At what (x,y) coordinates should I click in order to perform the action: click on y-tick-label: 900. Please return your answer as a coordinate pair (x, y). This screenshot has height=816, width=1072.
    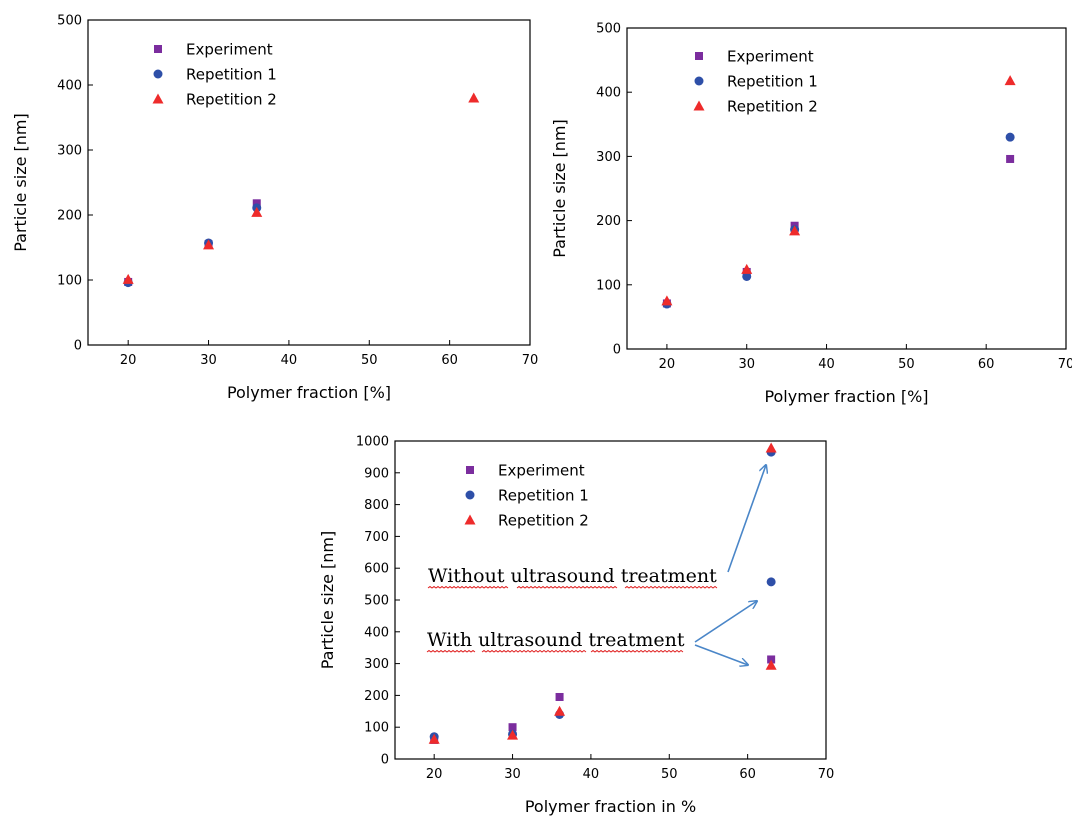
    Looking at the image, I should click on (376, 473).